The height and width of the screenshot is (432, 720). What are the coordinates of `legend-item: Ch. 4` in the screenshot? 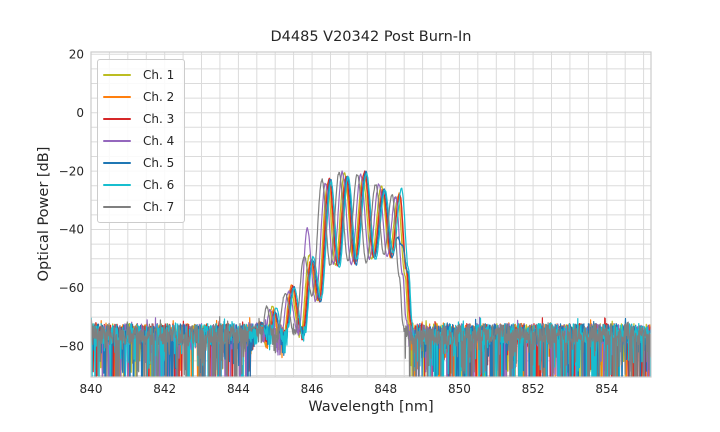 It's located at (140, 141).